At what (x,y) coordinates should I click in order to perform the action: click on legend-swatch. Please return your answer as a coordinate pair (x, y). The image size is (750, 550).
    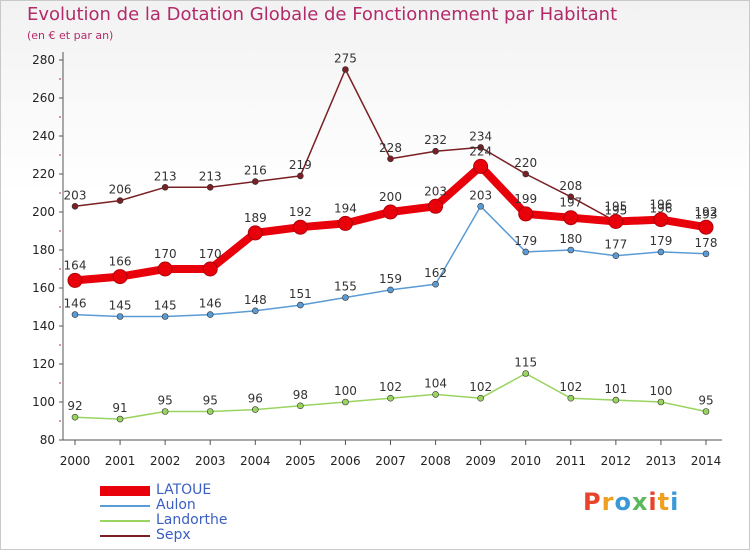
    Looking at the image, I should click on (125, 506).